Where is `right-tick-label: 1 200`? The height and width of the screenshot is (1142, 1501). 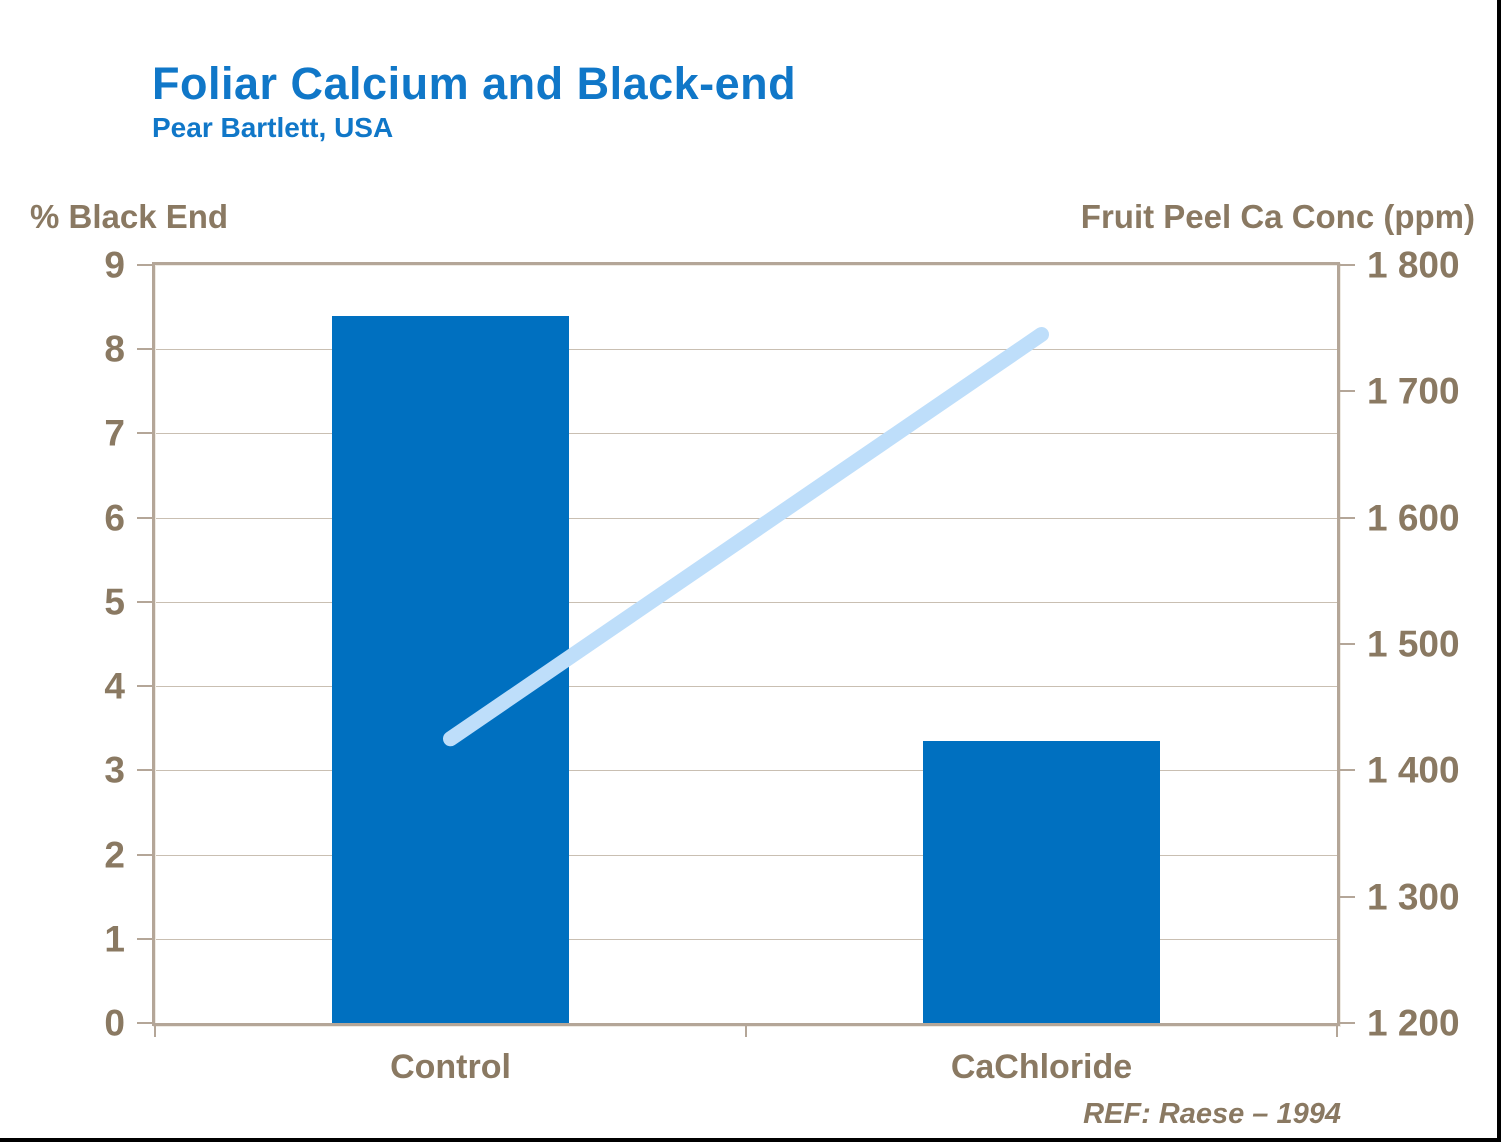 right-tick-label: 1 200 is located at coordinates (1413, 1023).